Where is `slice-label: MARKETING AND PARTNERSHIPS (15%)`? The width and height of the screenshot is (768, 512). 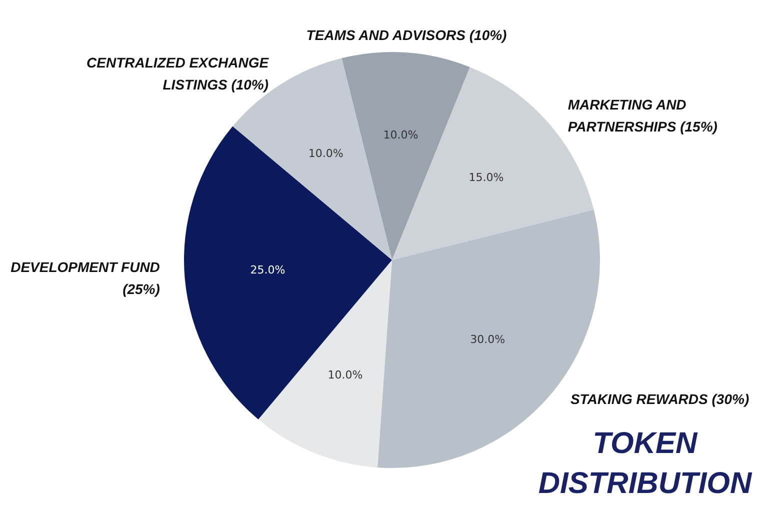 slice-label: MARKETING AND PARTNERSHIPS (15%) is located at coordinates (643, 115).